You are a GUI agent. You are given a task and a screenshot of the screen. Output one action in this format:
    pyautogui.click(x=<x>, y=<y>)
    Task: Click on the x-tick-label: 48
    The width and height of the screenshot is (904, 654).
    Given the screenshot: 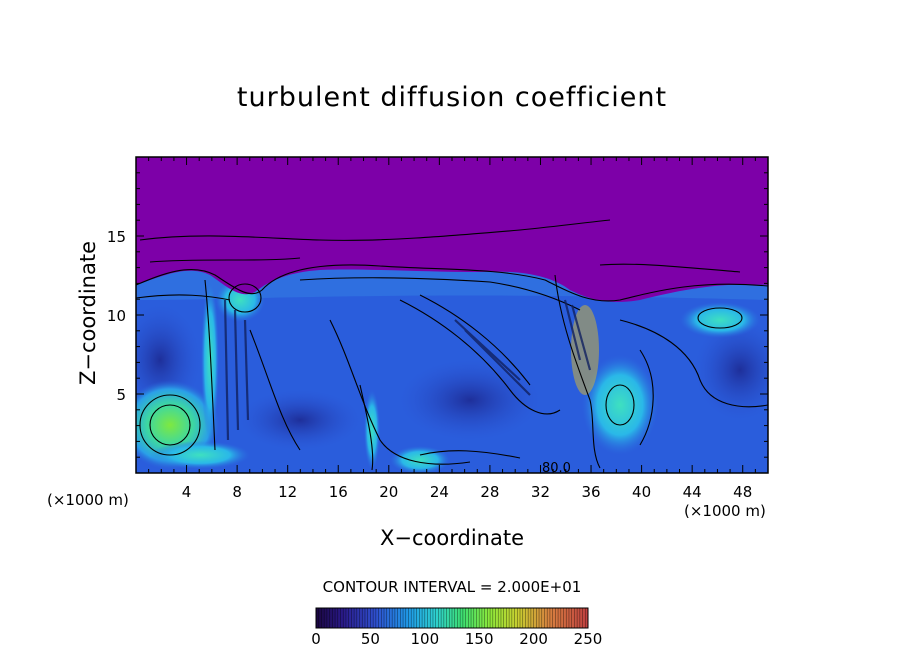 What is the action you would take?
    pyautogui.click(x=742, y=492)
    